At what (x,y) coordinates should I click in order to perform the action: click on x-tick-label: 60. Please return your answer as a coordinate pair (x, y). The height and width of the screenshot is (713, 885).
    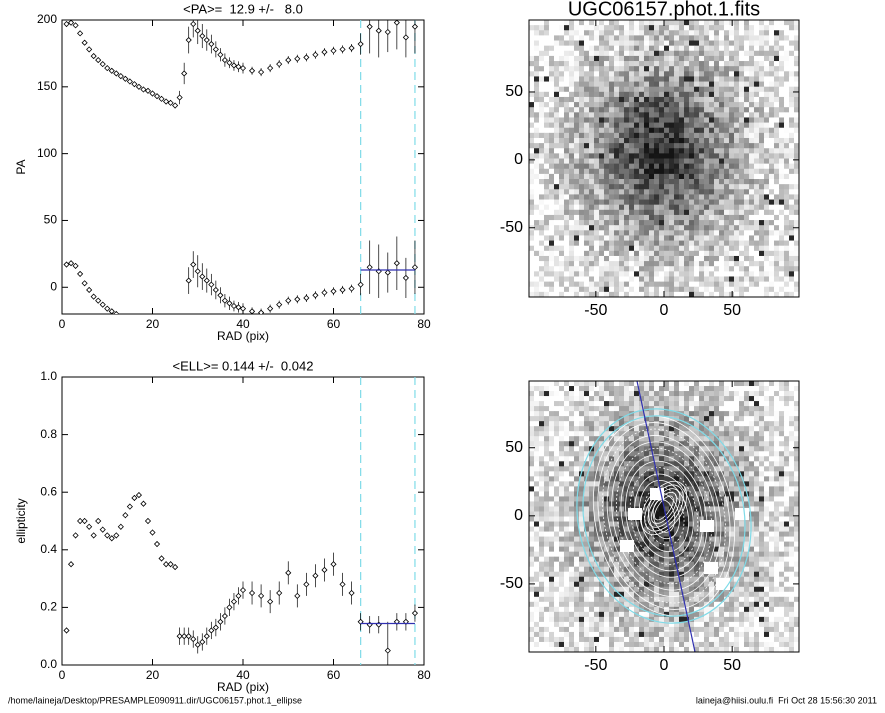
    Looking at the image, I should click on (334, 324).